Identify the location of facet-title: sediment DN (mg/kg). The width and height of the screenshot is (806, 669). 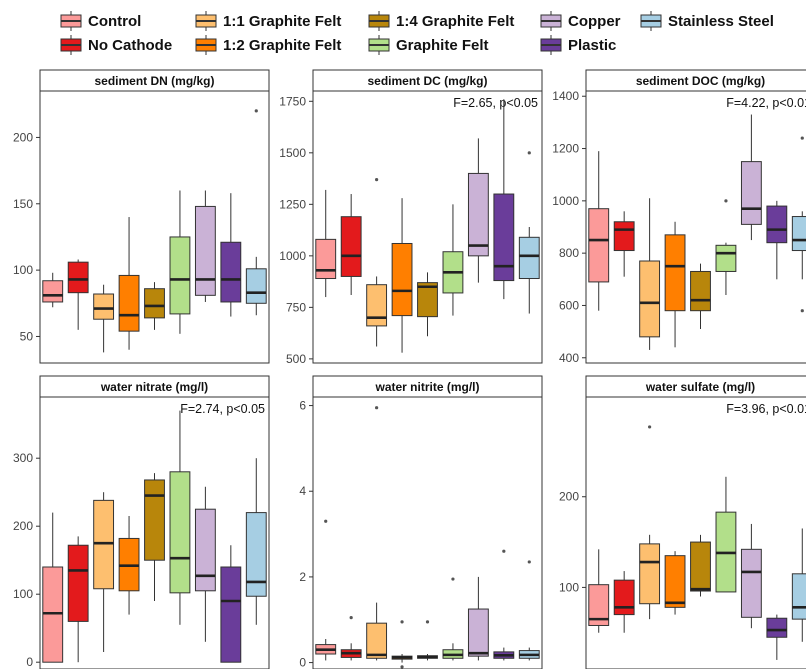
(154, 81).